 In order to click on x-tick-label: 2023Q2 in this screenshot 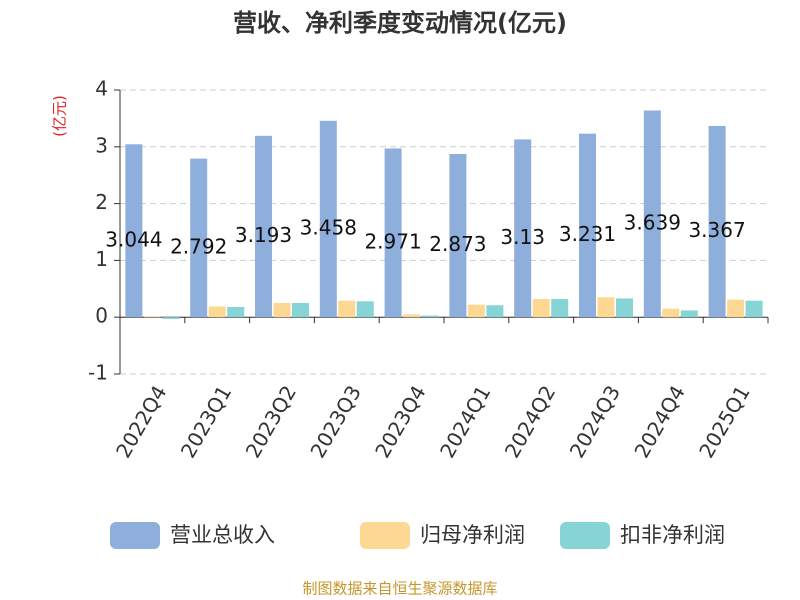, I will do `click(271, 421)`.